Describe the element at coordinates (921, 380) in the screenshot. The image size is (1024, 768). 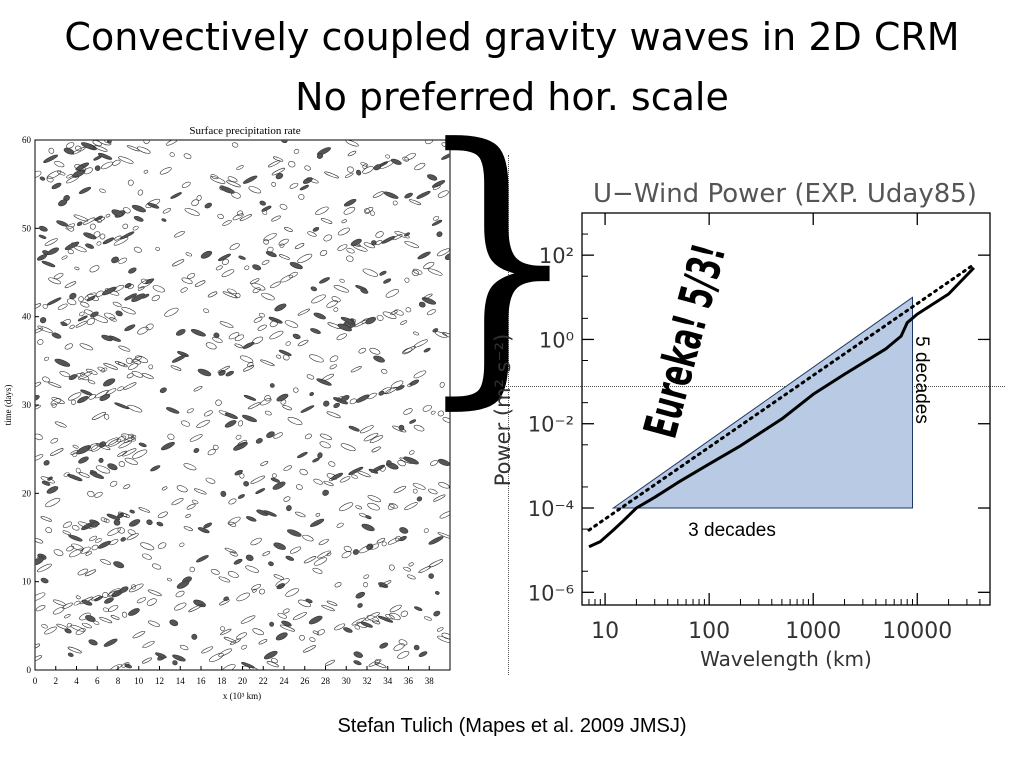
I see `vertical-leg-label: 5 decades` at that location.